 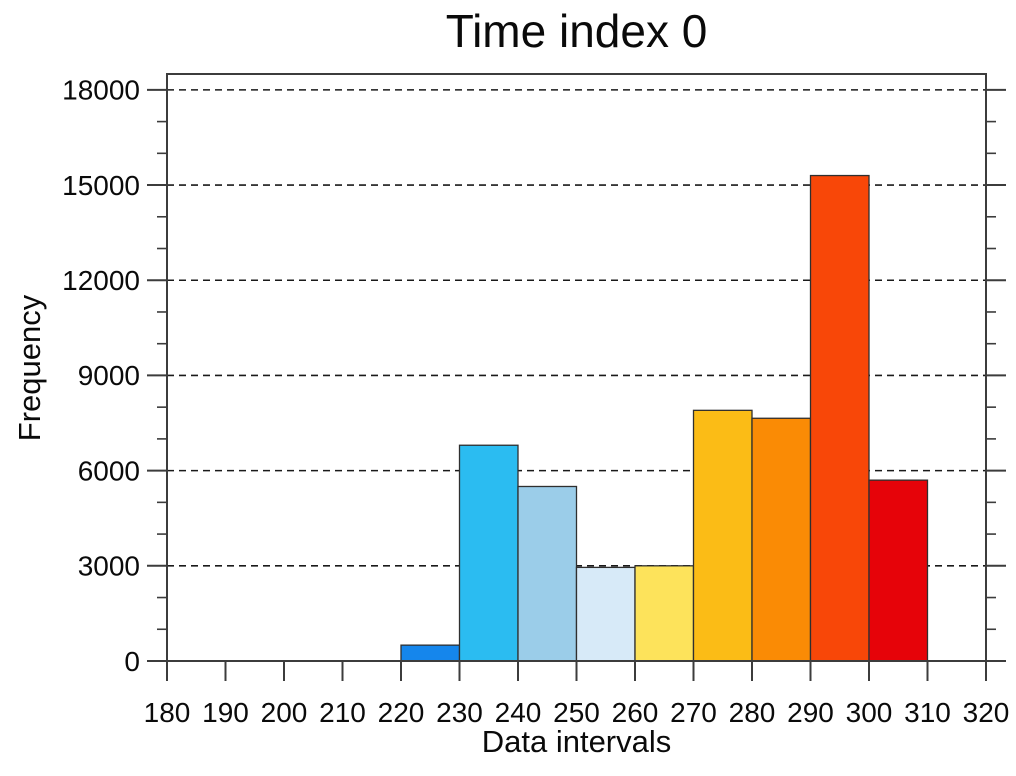 What do you see at coordinates (101, 90) in the screenshot?
I see `y-tick-label: 18000` at bounding box center [101, 90].